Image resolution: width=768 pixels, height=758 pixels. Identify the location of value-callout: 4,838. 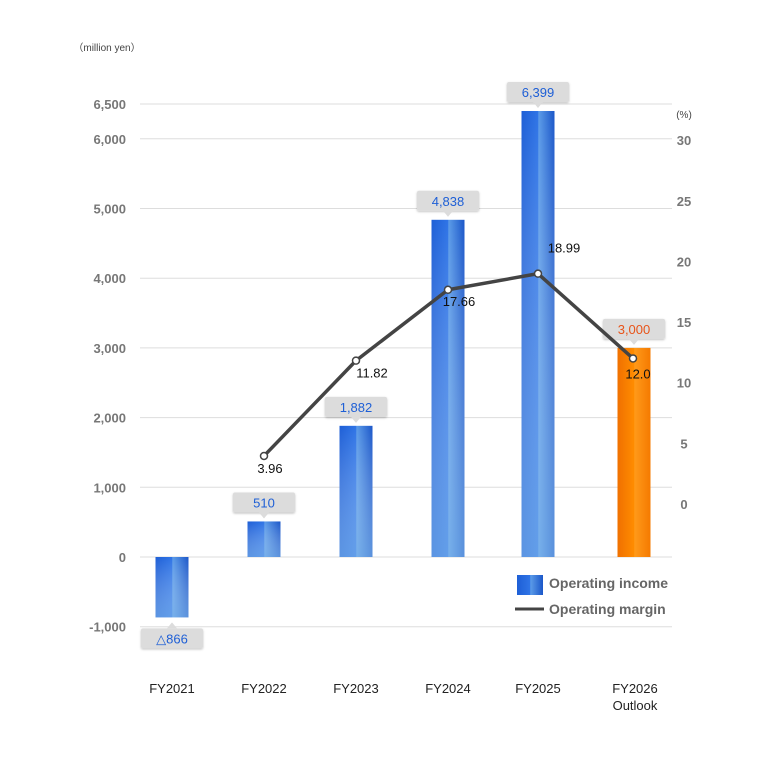
(448, 203).